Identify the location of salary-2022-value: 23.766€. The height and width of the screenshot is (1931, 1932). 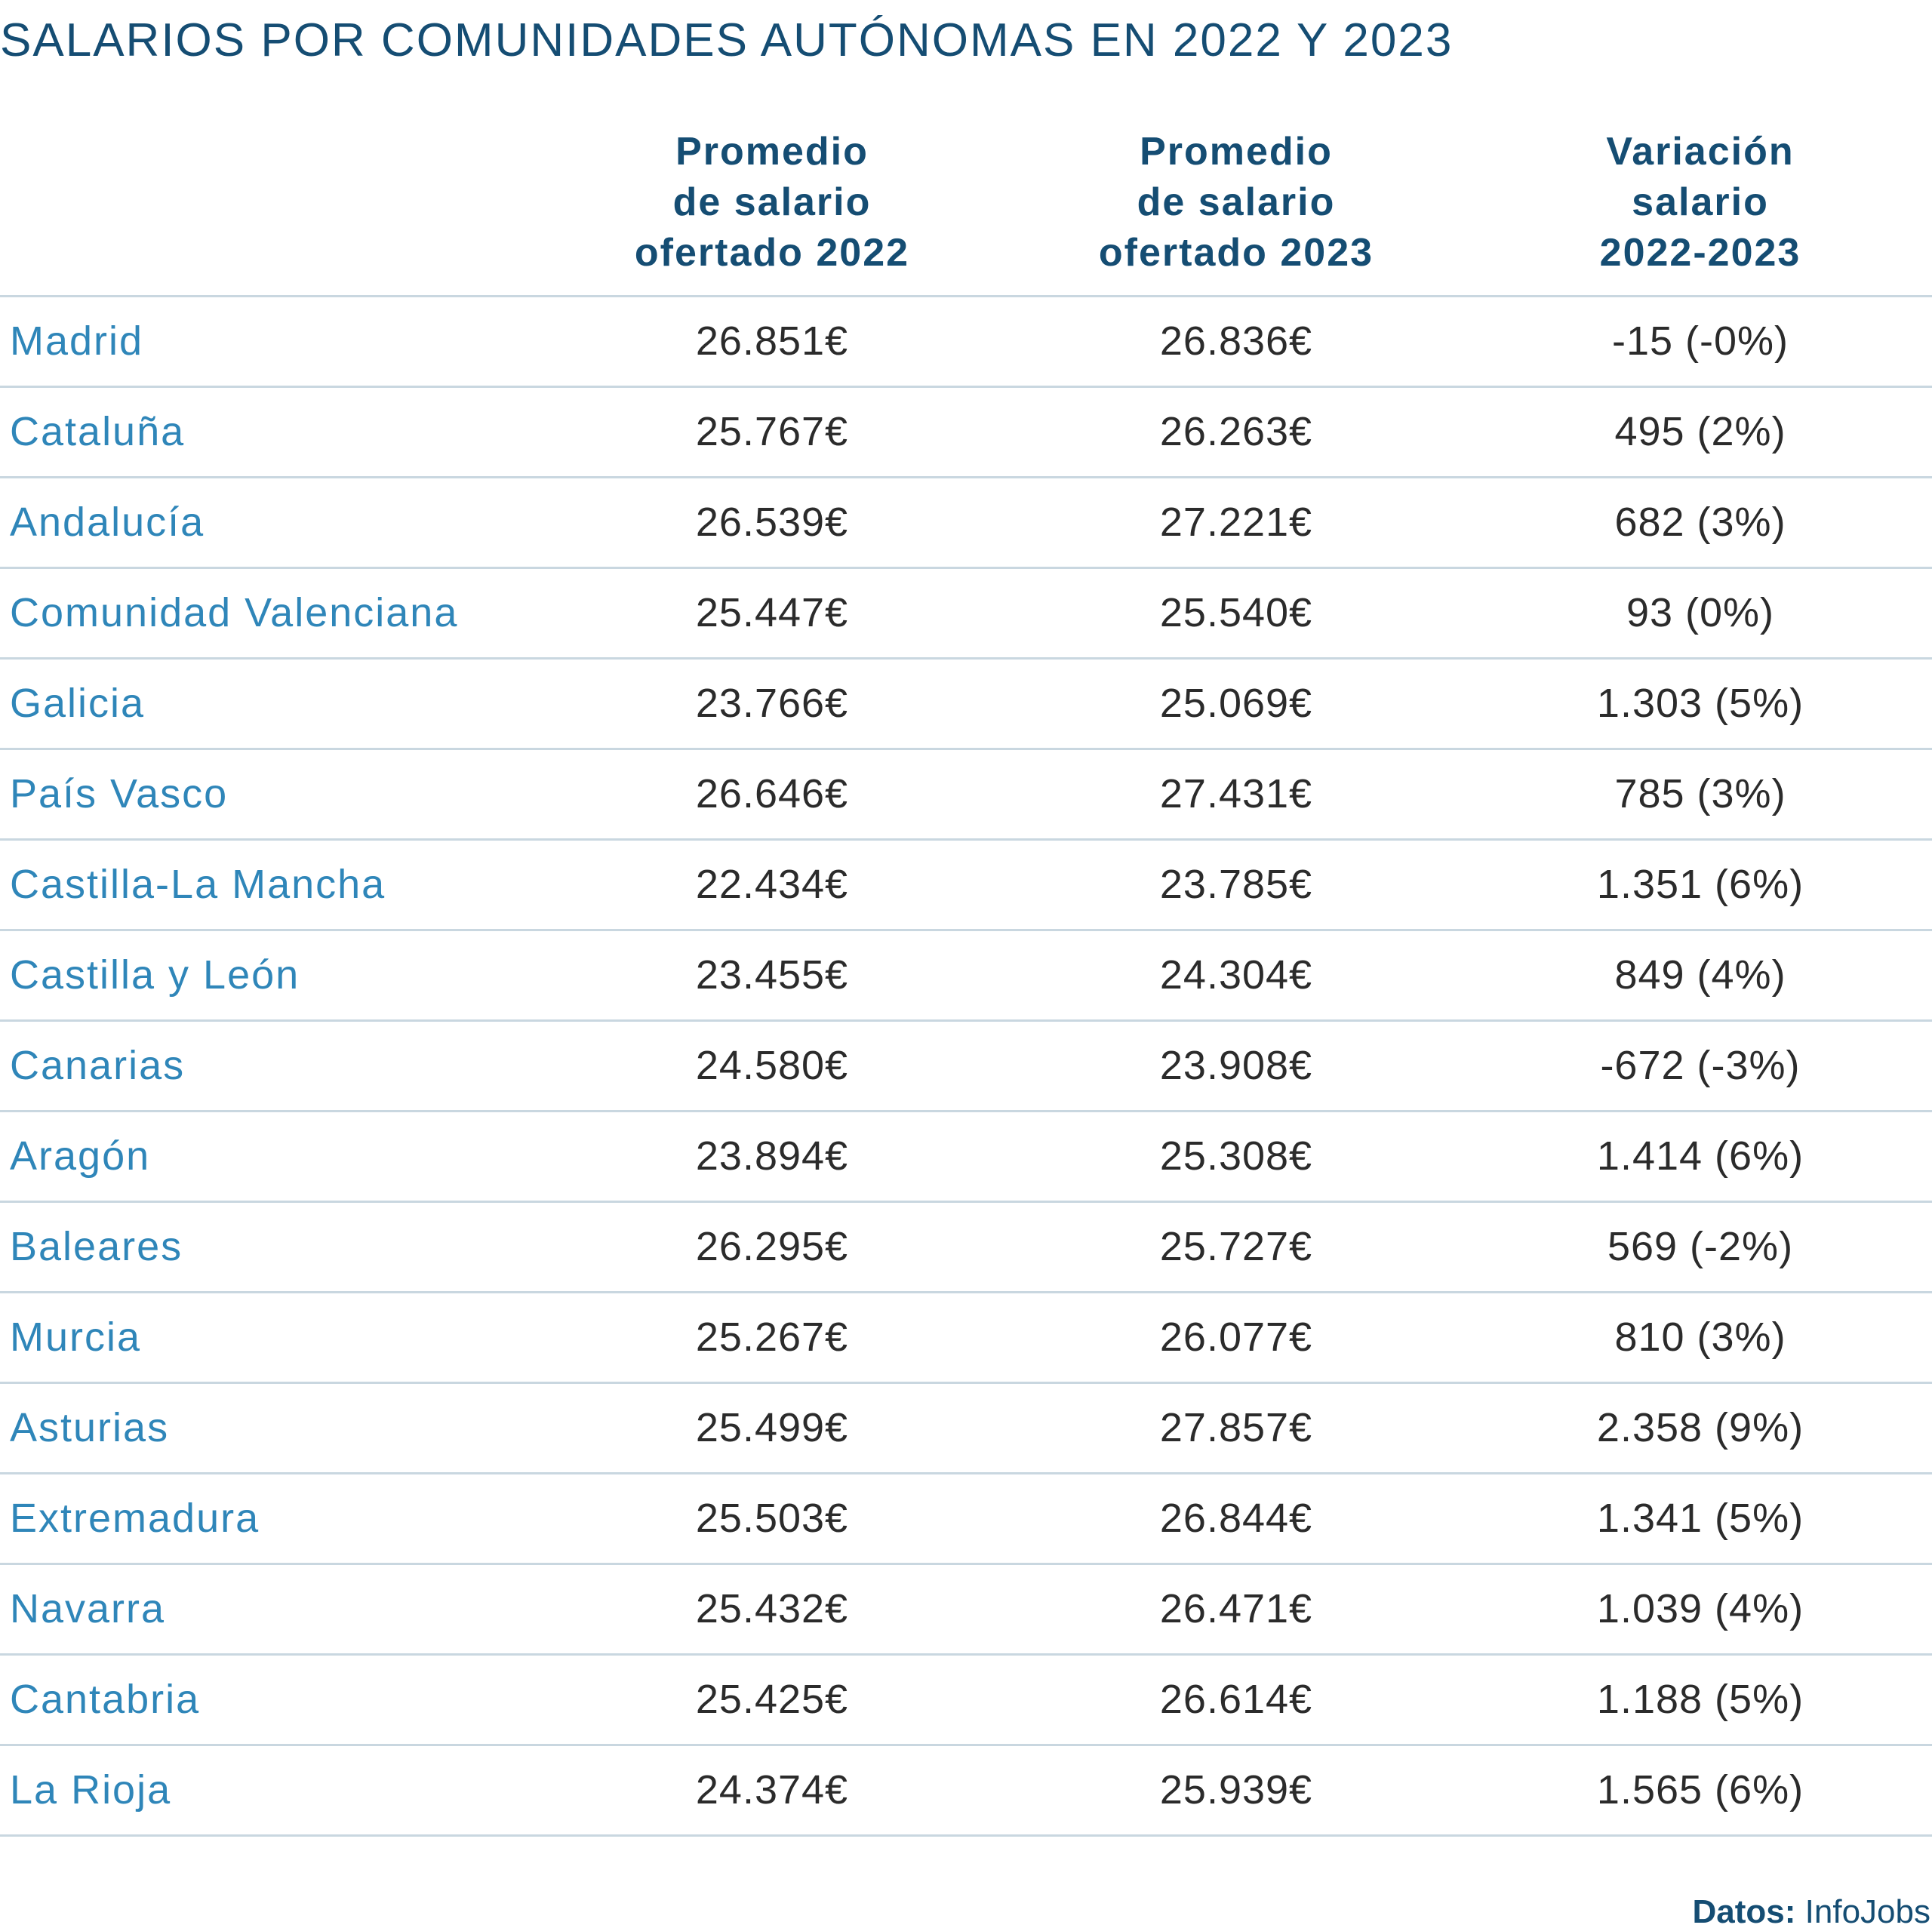
(772, 704).